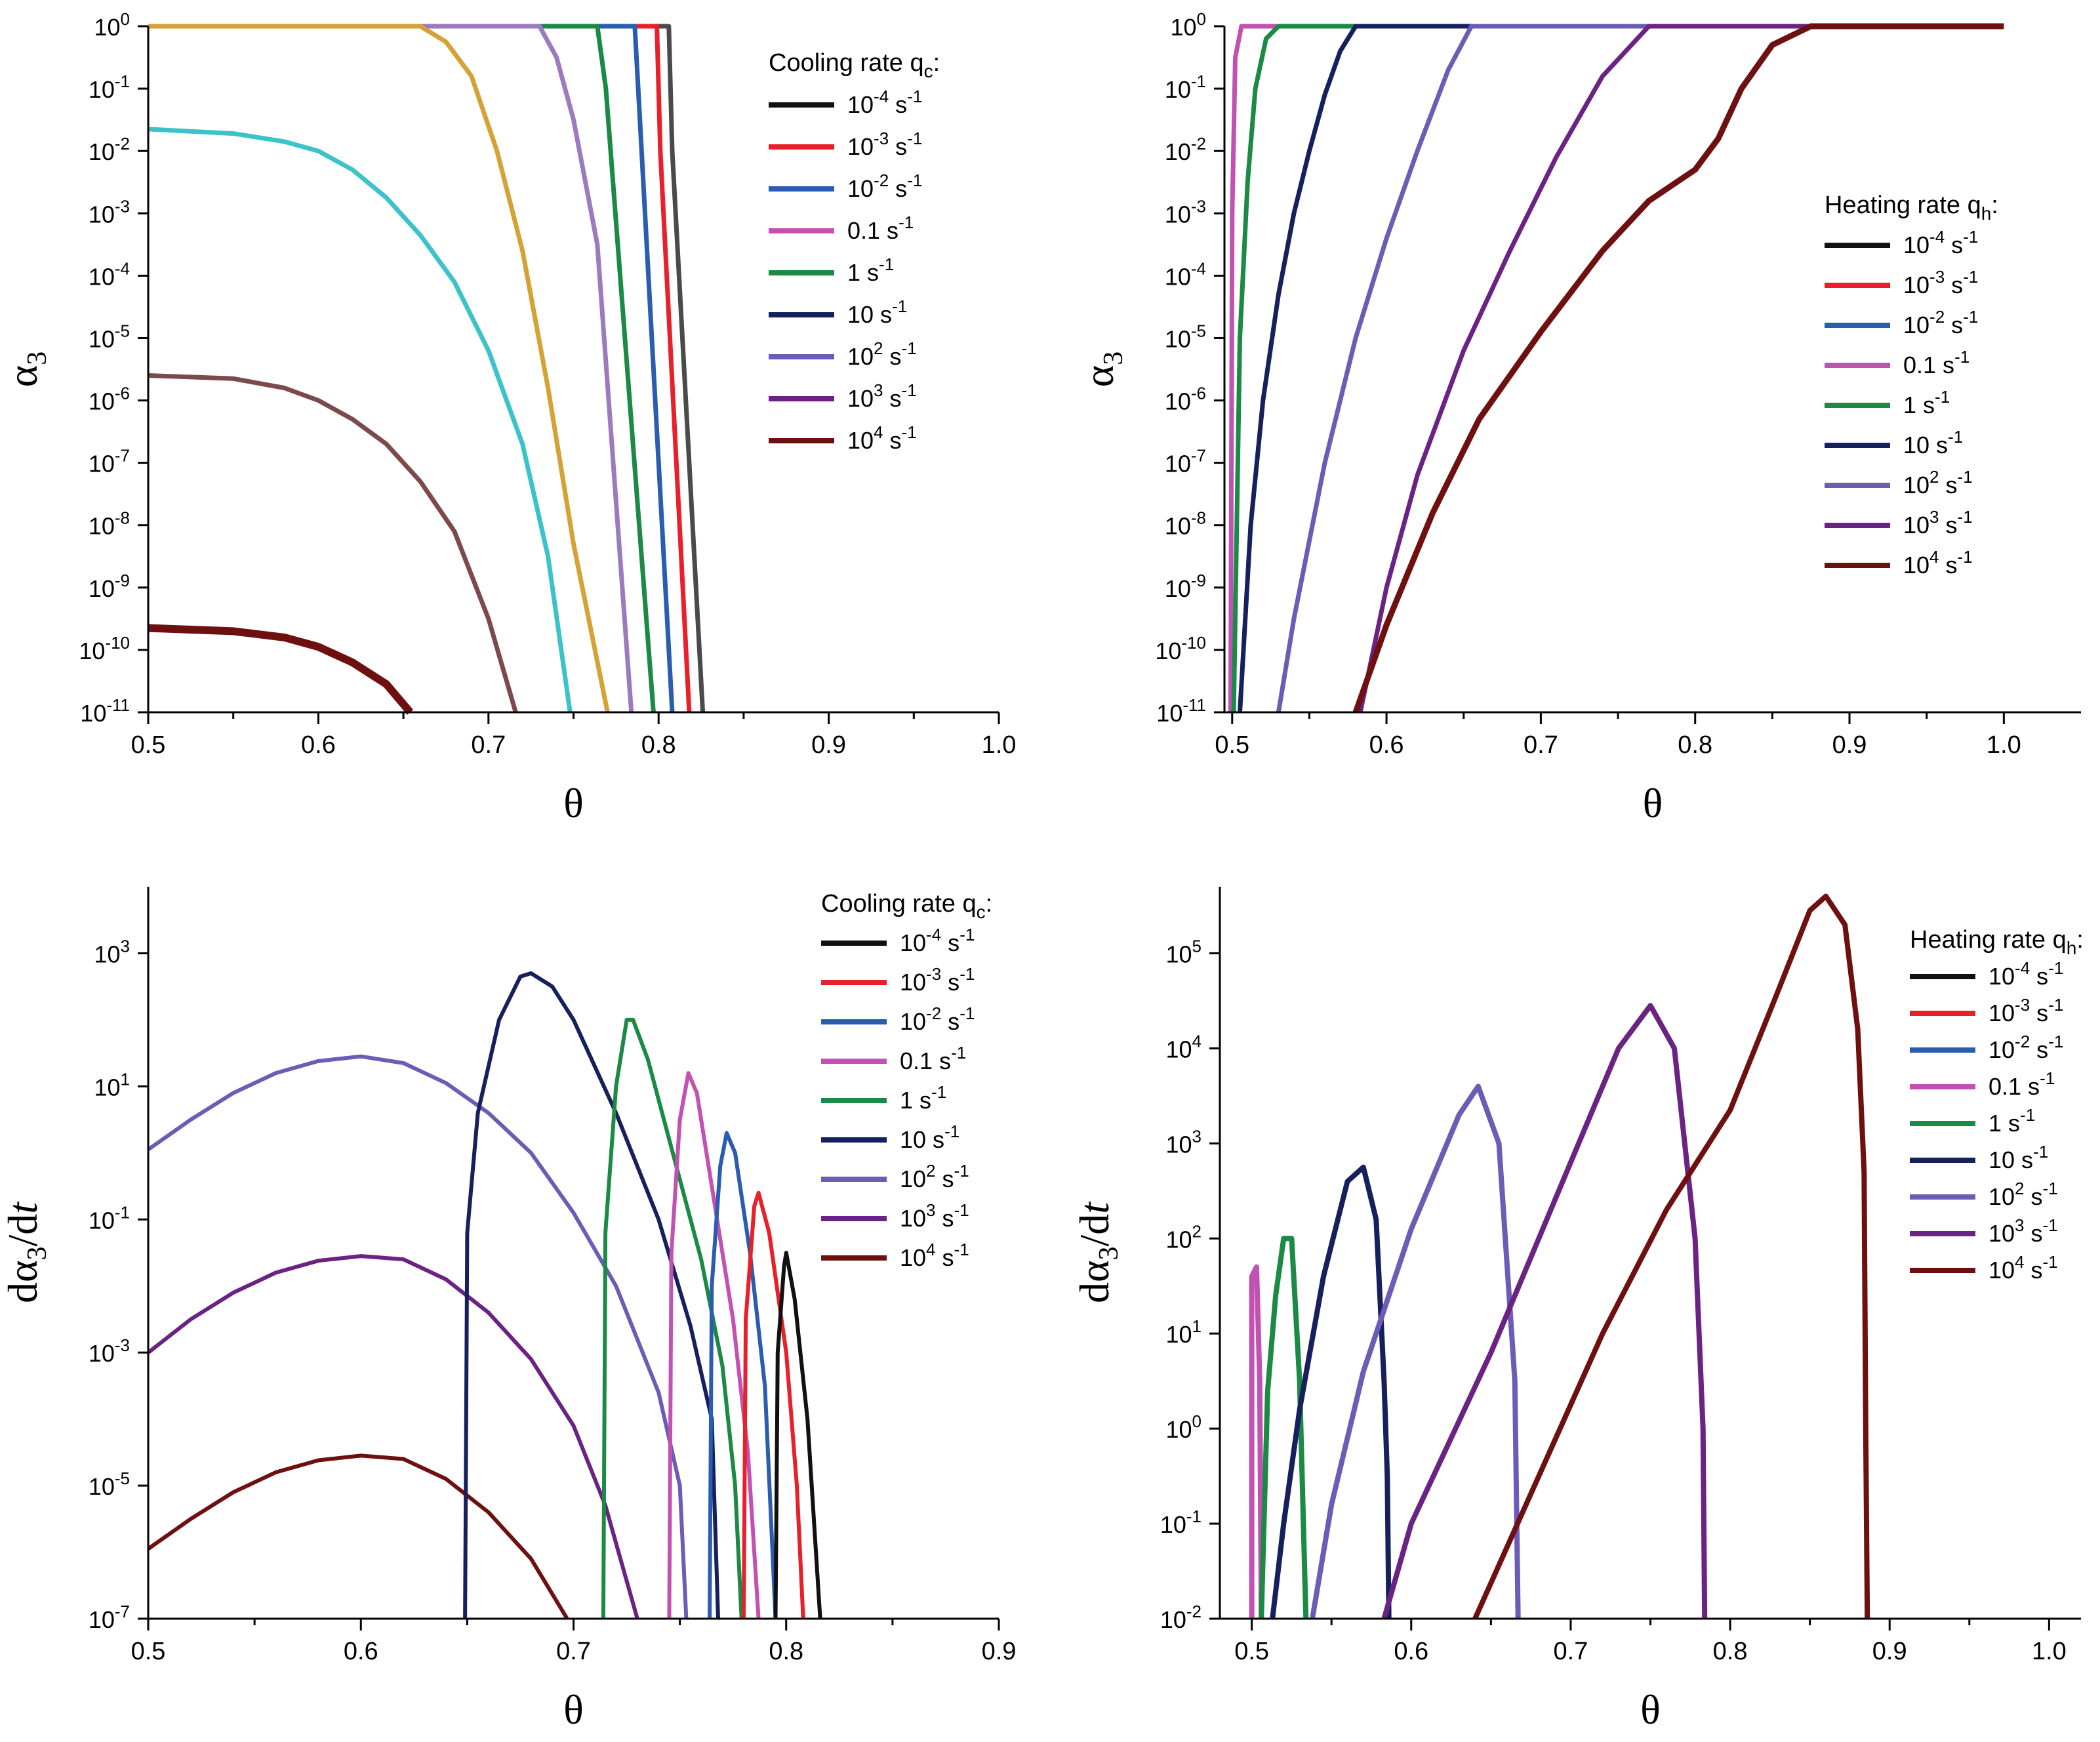 The height and width of the screenshot is (1742, 2100). Describe the element at coordinates (1183, 951) in the screenshot. I see `y-tick-label: 10⁵` at that location.